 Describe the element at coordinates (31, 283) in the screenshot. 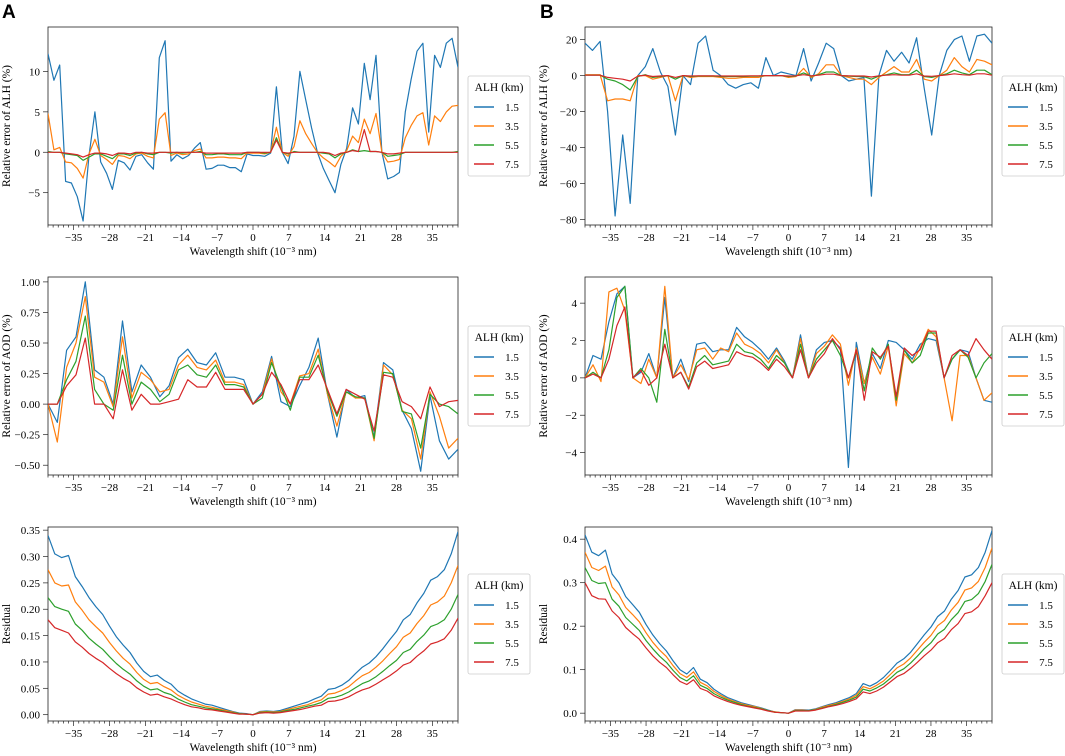

I see `y-tick-label: 1.00` at that location.